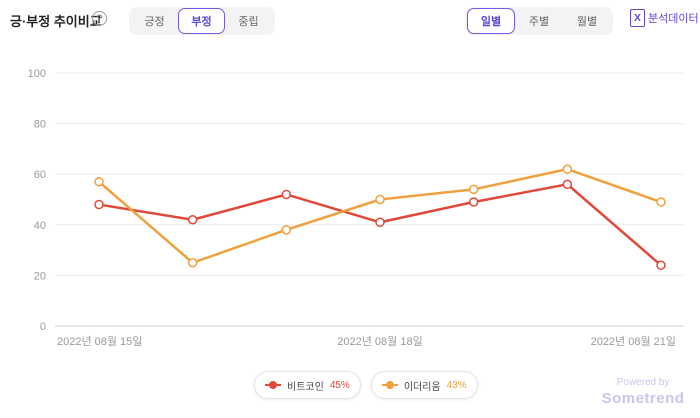 The image size is (700, 418). I want to click on legend-share-bitcoin: 45%, so click(339, 385).